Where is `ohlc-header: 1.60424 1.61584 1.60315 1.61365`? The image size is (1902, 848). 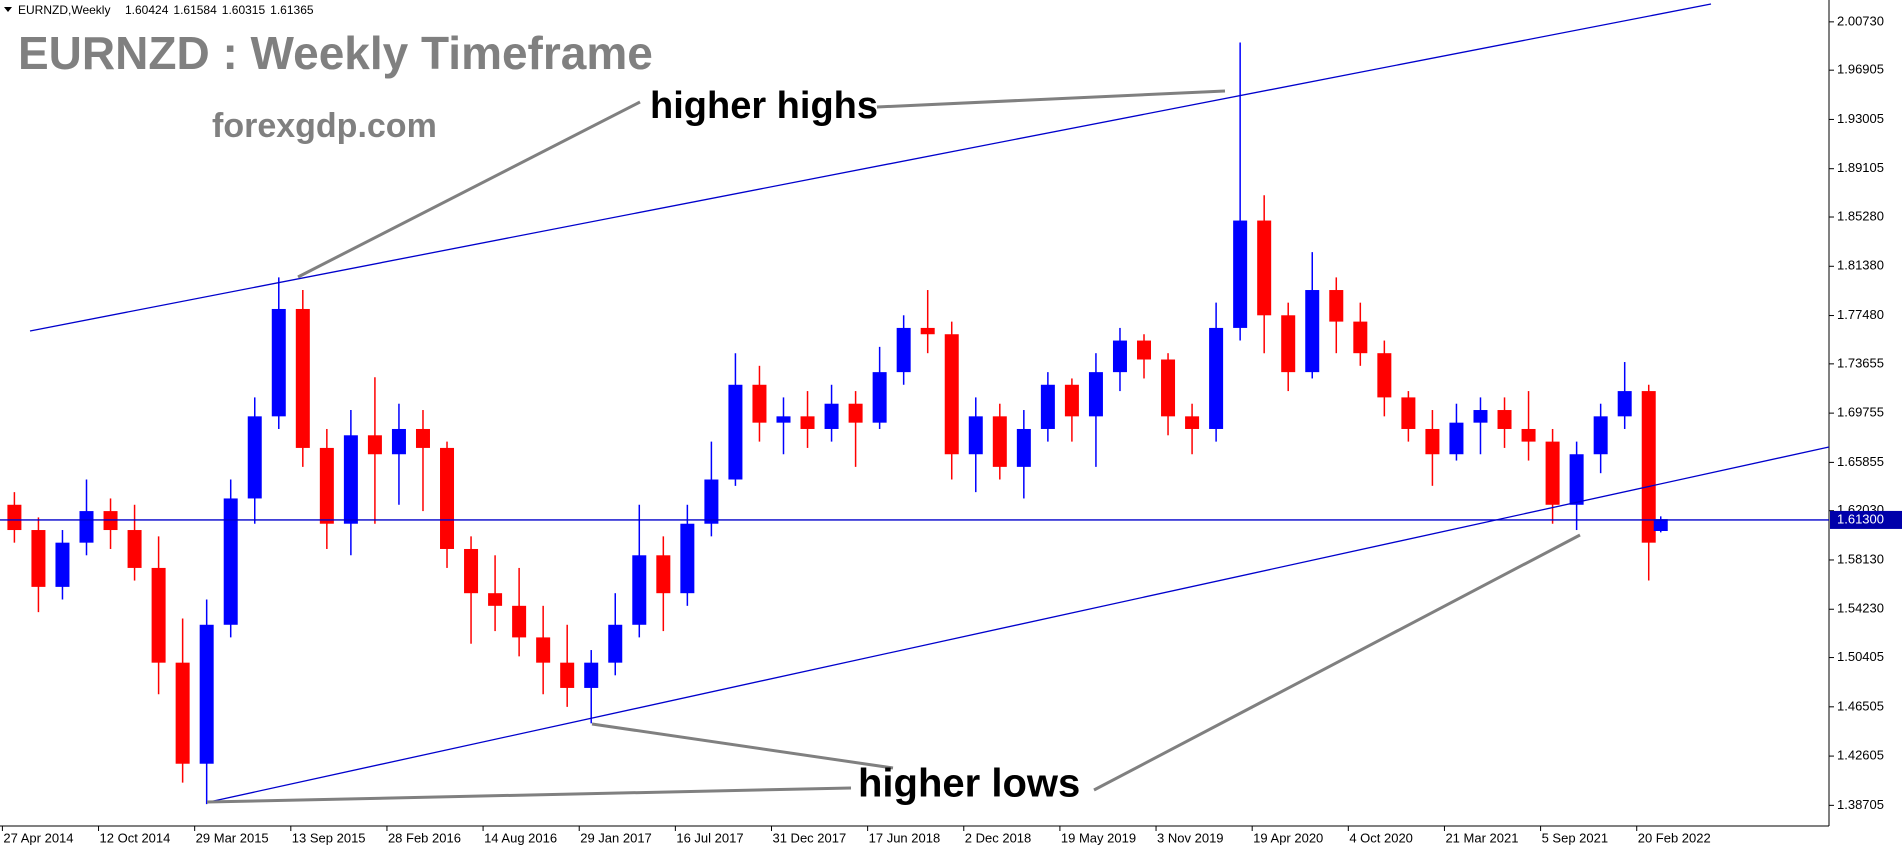
ohlc-header: 1.60424 1.61584 1.60315 1.61365 is located at coordinates (219, 10).